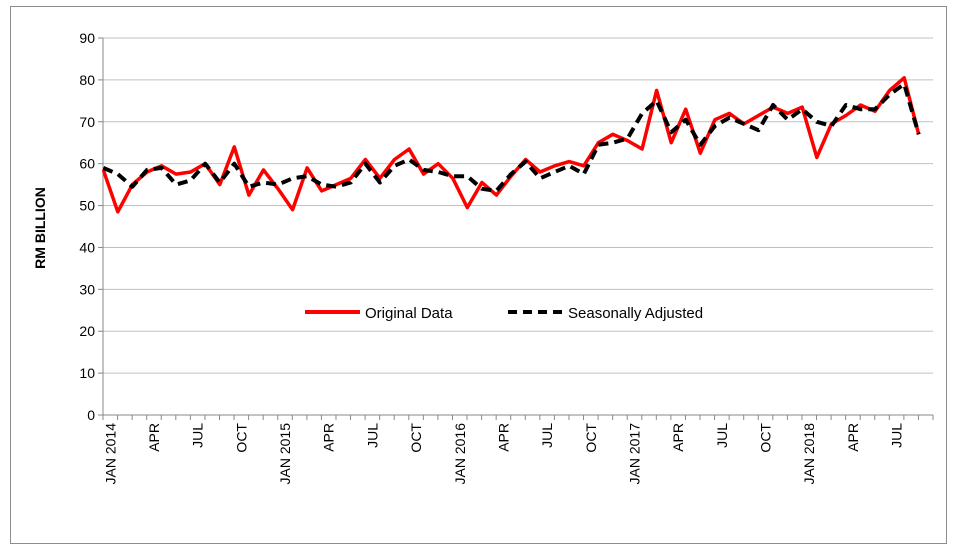 Image resolution: width=960 pixels, height=553 pixels. I want to click on legend-label-original: Original Data, so click(409, 313).